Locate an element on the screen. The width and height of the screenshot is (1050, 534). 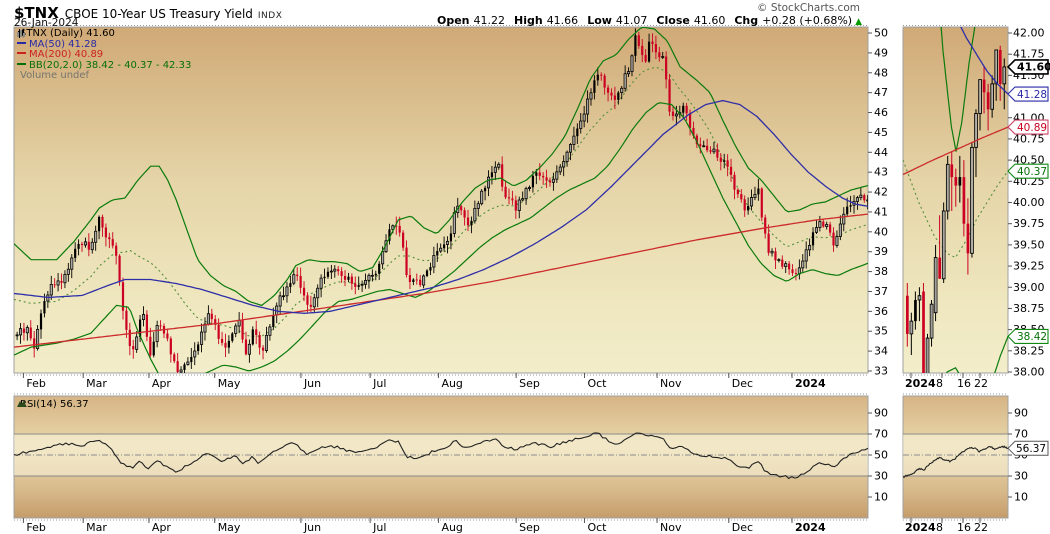
y-axis-label: 48 is located at coordinates (881, 72).